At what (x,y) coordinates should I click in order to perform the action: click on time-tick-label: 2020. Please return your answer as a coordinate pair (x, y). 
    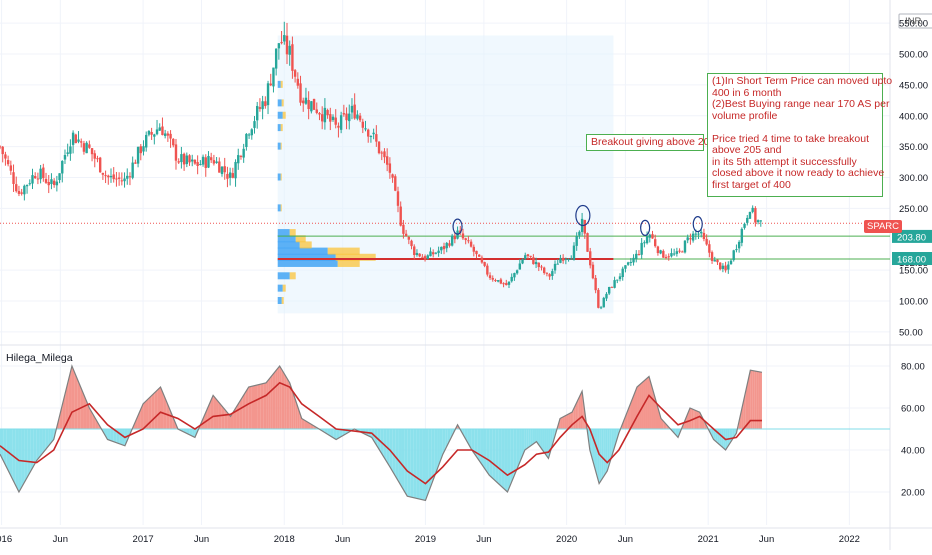
    Looking at the image, I should click on (566, 539).